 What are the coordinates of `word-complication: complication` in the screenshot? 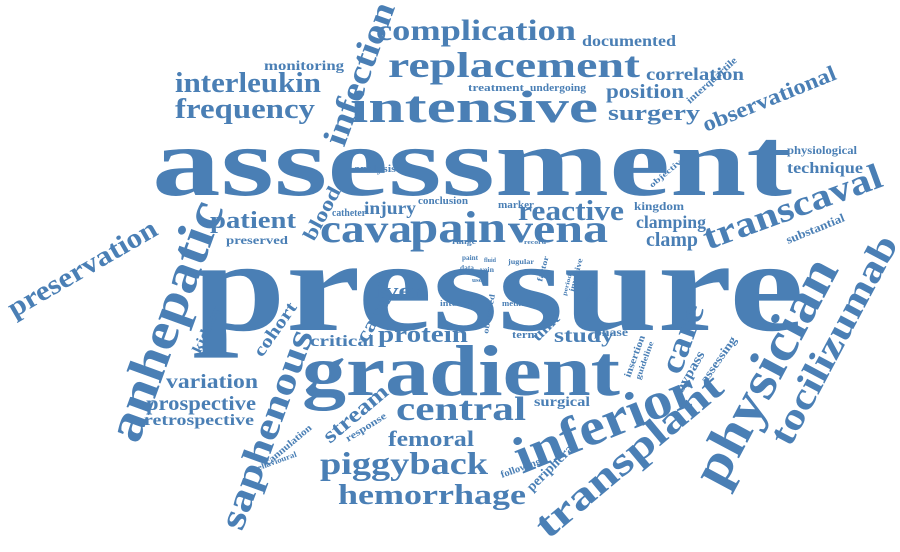 It's located at (476, 30).